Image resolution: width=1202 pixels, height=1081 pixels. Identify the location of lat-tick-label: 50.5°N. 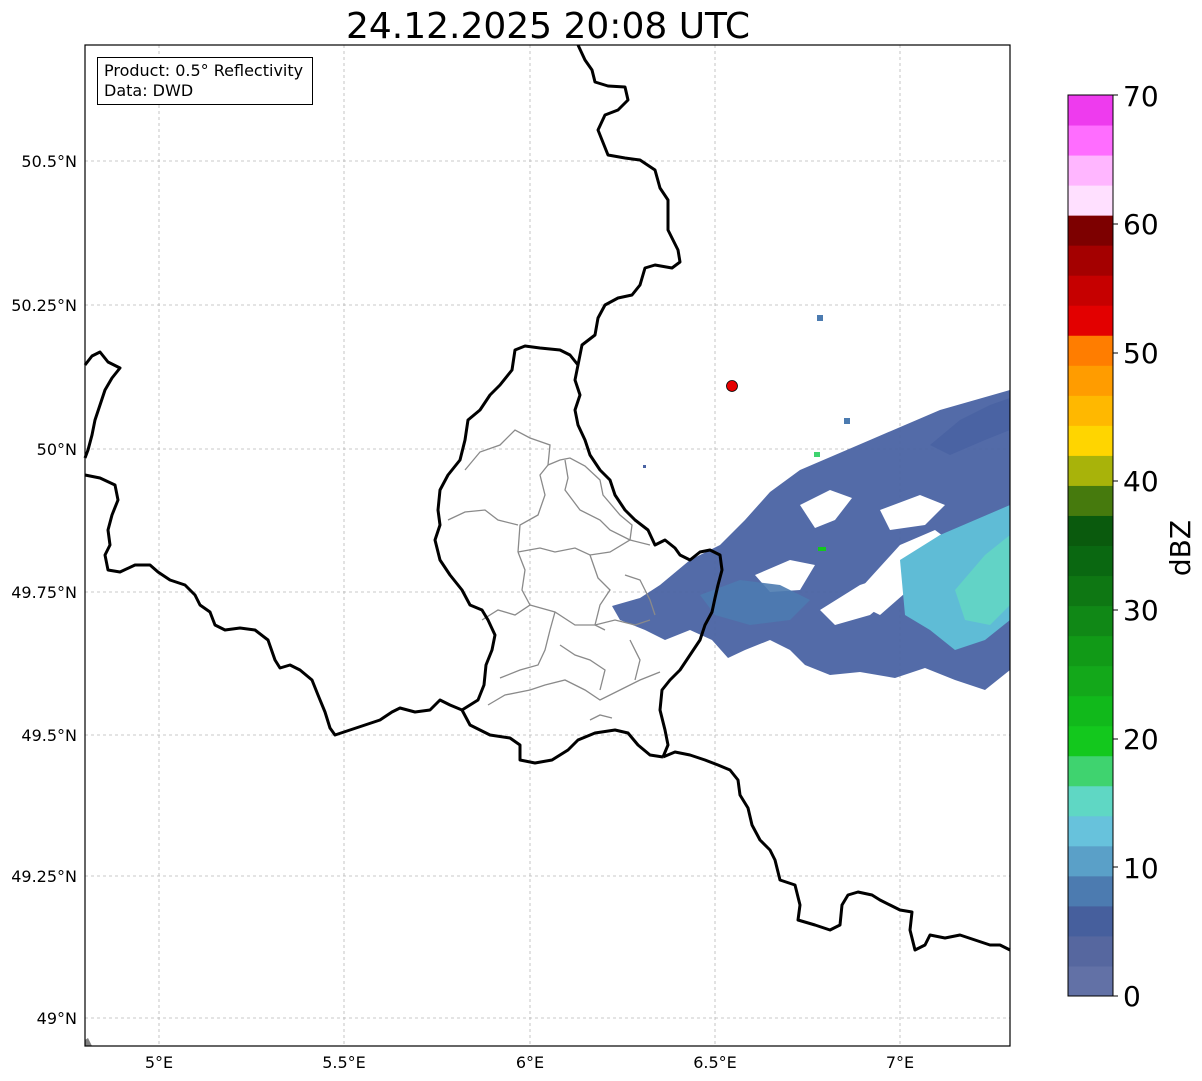
(49, 161).